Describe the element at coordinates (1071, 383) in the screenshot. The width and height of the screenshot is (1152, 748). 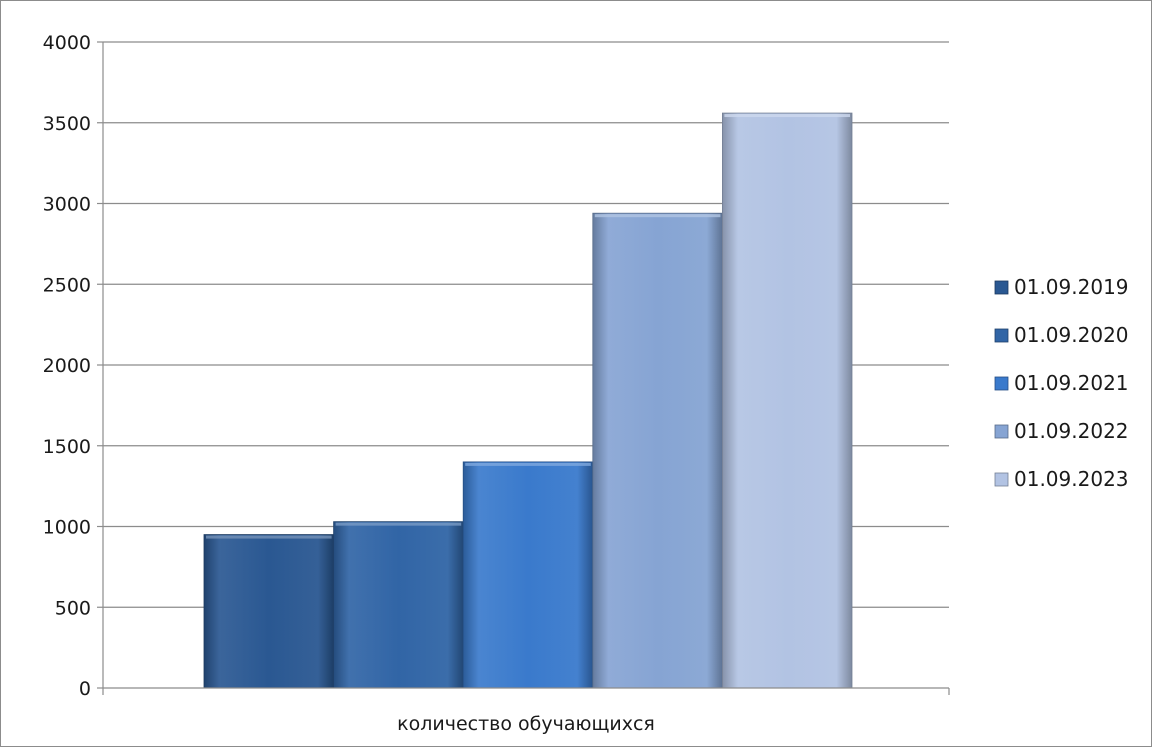
I see `legend-label: 01.09.2021` at that location.